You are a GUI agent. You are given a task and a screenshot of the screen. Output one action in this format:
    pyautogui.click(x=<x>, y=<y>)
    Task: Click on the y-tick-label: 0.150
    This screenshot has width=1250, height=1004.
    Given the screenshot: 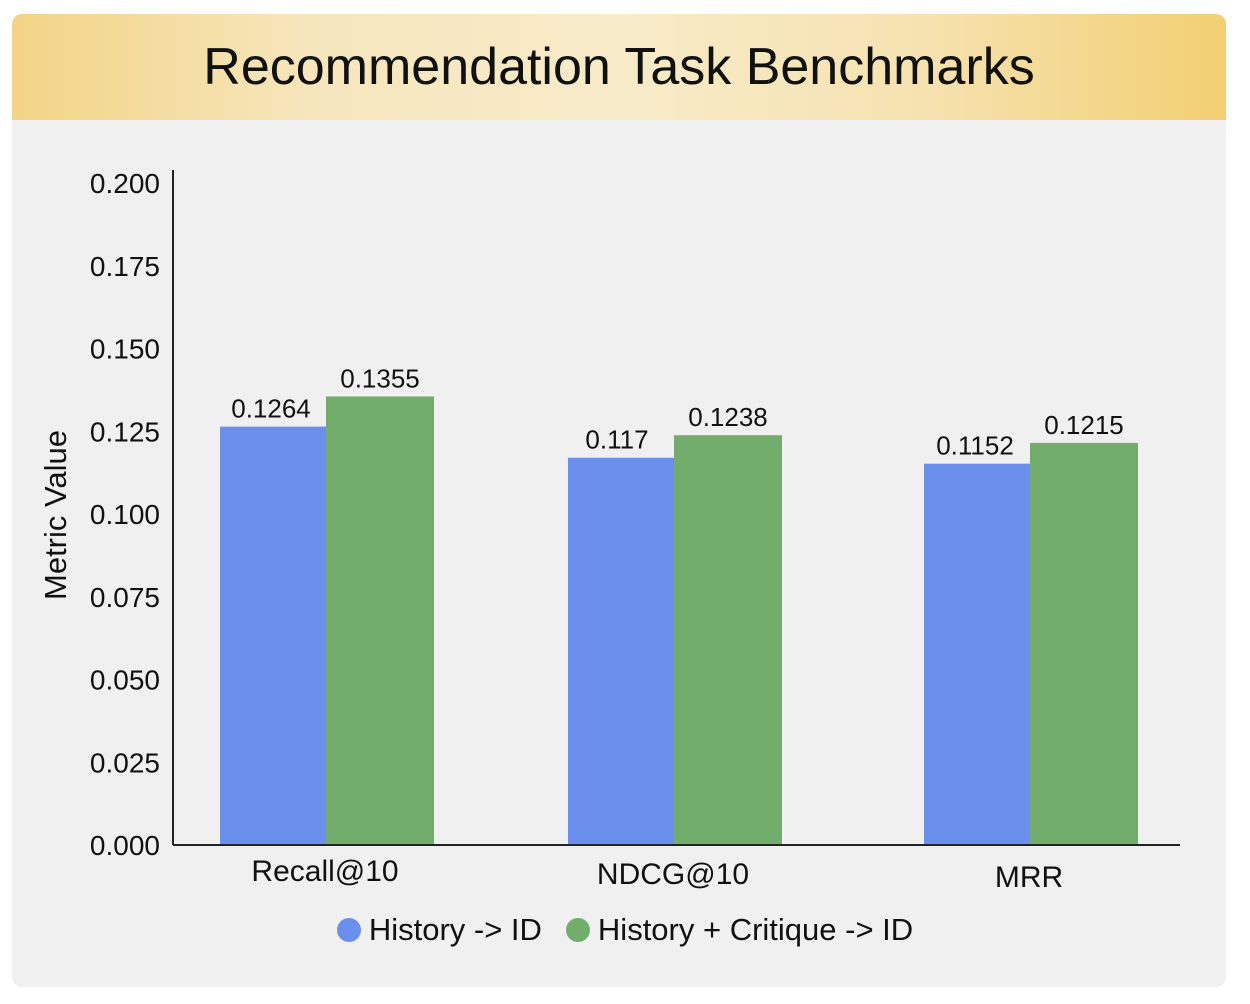 What is the action you would take?
    pyautogui.click(x=125, y=349)
    